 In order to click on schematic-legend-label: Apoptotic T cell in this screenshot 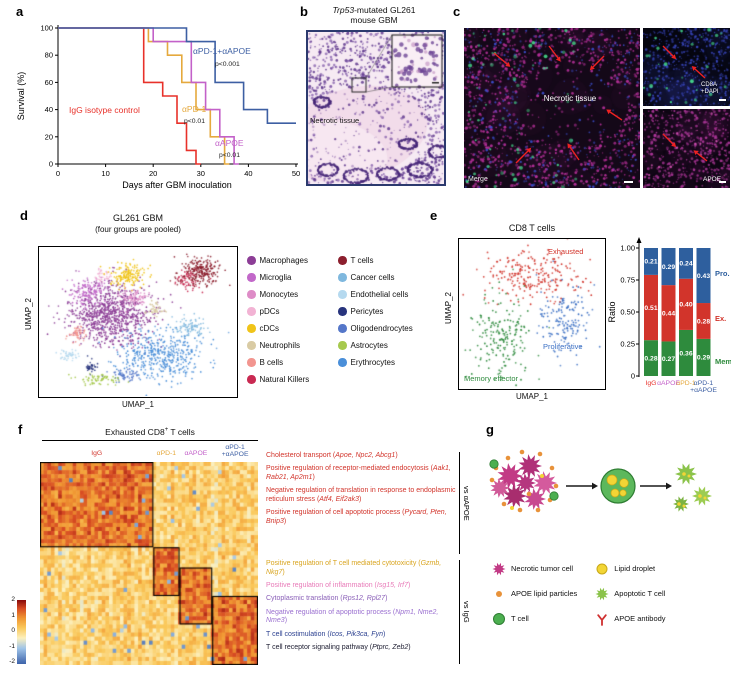, I will do `click(640, 593)`.